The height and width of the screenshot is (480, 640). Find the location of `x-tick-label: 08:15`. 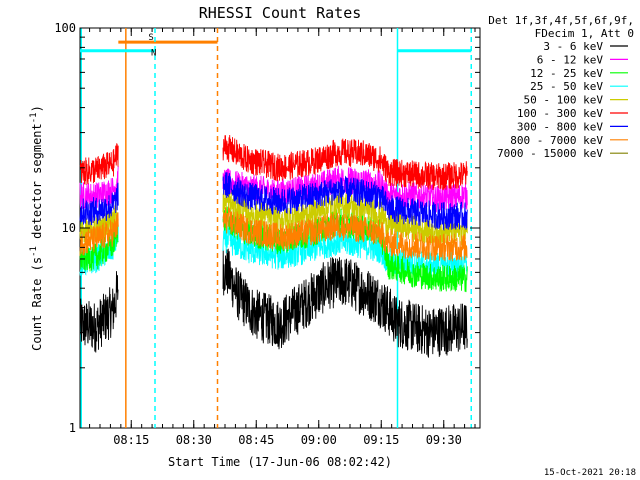

x-tick-label: 08:15 is located at coordinates (131, 440).